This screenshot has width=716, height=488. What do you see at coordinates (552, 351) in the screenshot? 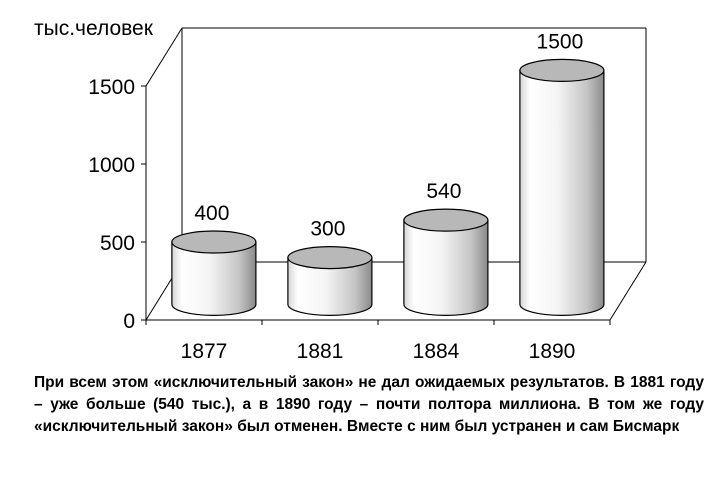
I see `x-tick-label: 1890` at bounding box center [552, 351].